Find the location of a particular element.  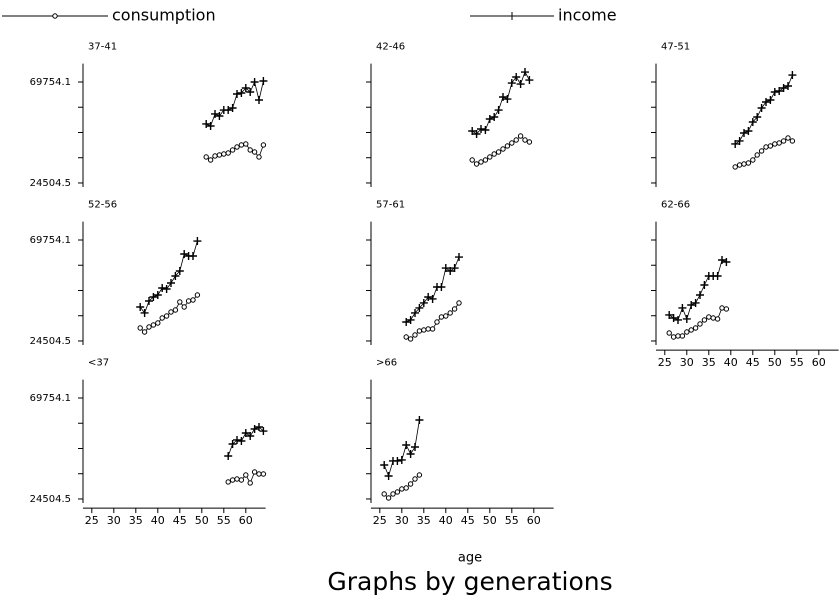

x-tick-label: 45 is located at coordinates (468, 520).